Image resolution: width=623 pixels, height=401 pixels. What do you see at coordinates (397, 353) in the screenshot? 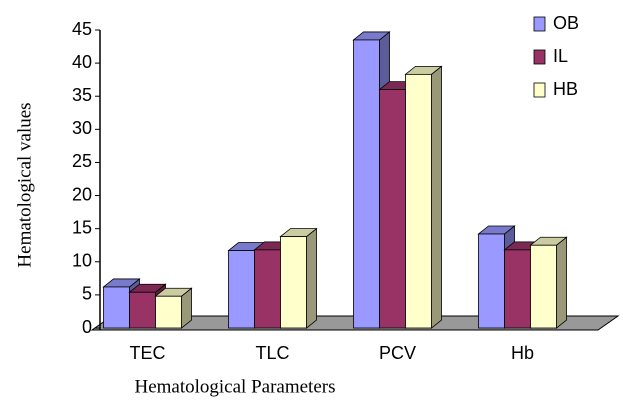
I see `x-tick-label: PCV` at bounding box center [397, 353].